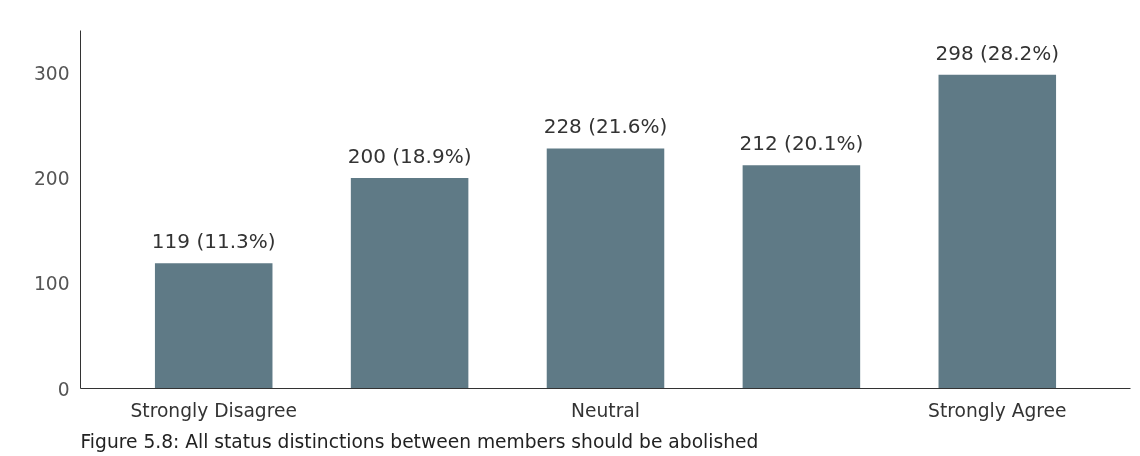  What do you see at coordinates (63, 389) in the screenshot?
I see `y-tick-label: 0` at bounding box center [63, 389].